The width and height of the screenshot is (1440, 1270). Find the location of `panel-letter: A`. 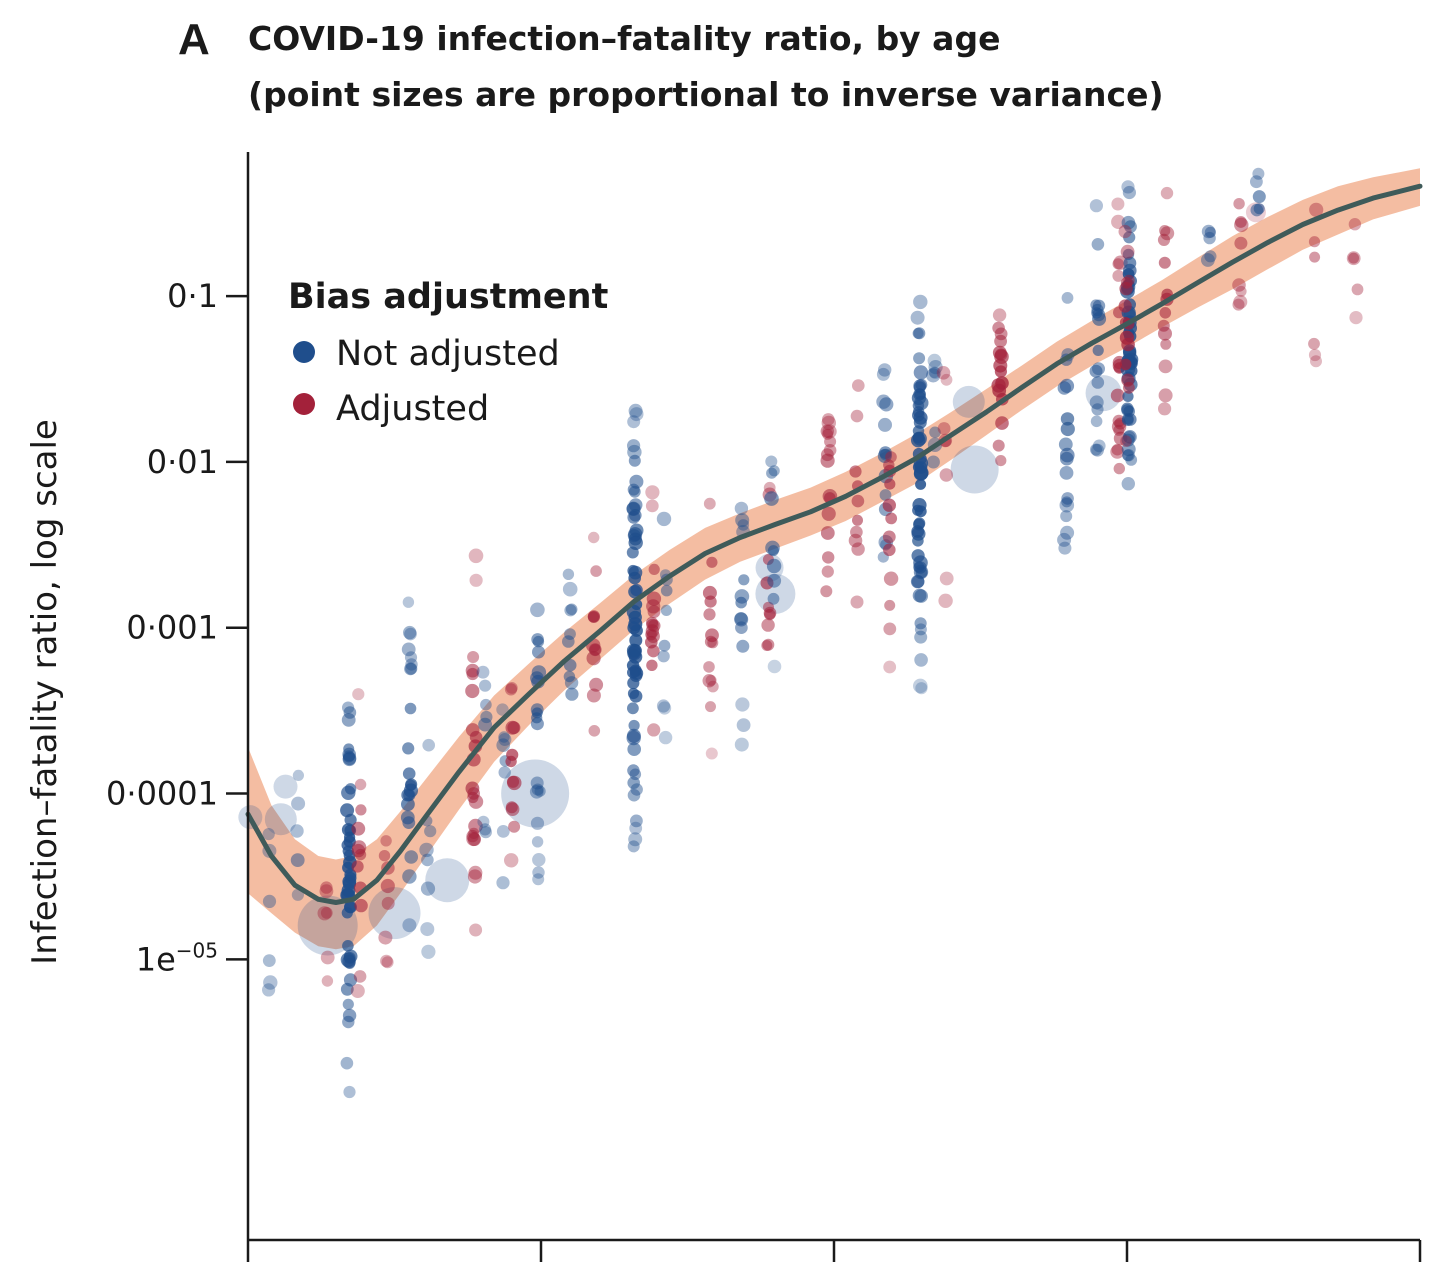

panel-letter: A is located at coordinates (194, 39).